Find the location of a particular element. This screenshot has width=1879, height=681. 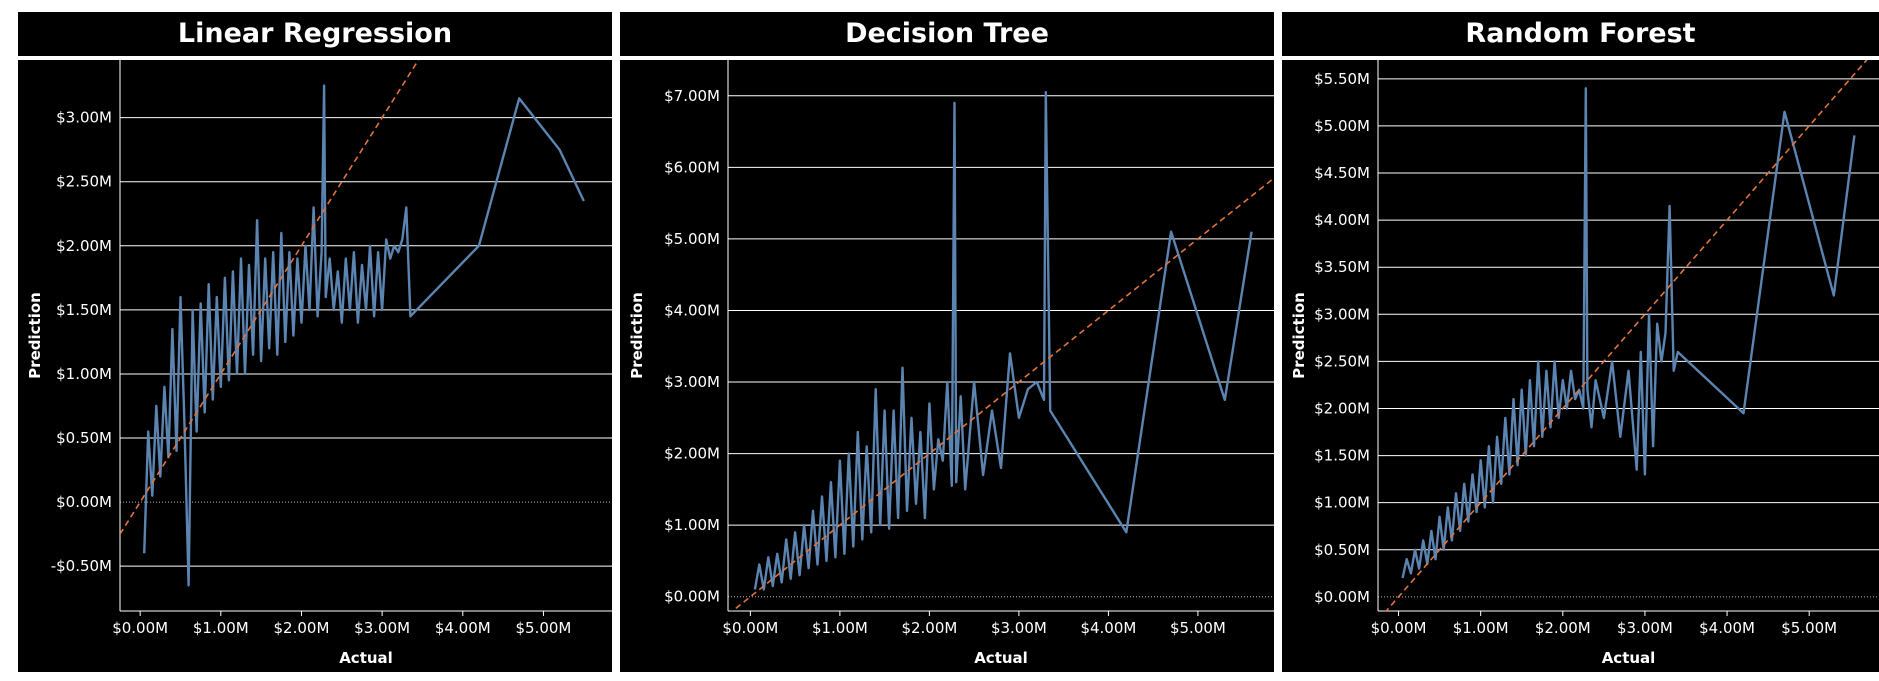

y-tick-label: $7.00M is located at coordinates (692, 96).